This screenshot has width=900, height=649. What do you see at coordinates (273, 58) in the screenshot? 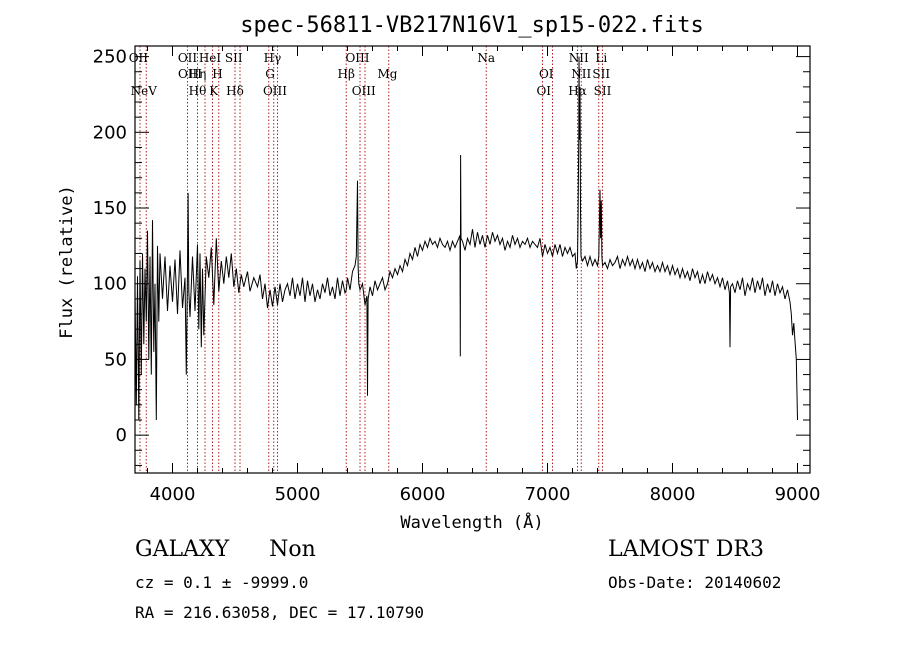
I see `spectral-line-label: Hγ` at bounding box center [273, 58].